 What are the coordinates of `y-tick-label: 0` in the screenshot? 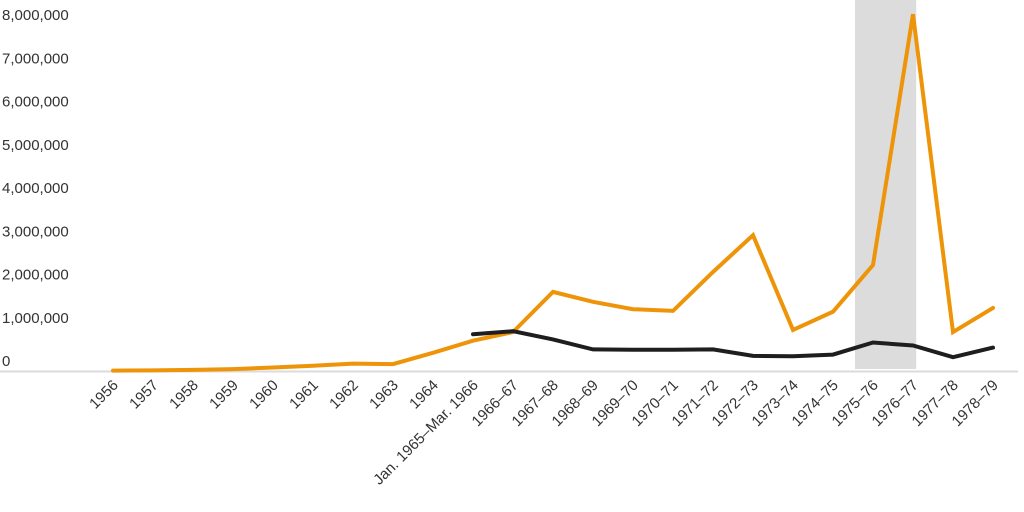 It's located at (6, 361).